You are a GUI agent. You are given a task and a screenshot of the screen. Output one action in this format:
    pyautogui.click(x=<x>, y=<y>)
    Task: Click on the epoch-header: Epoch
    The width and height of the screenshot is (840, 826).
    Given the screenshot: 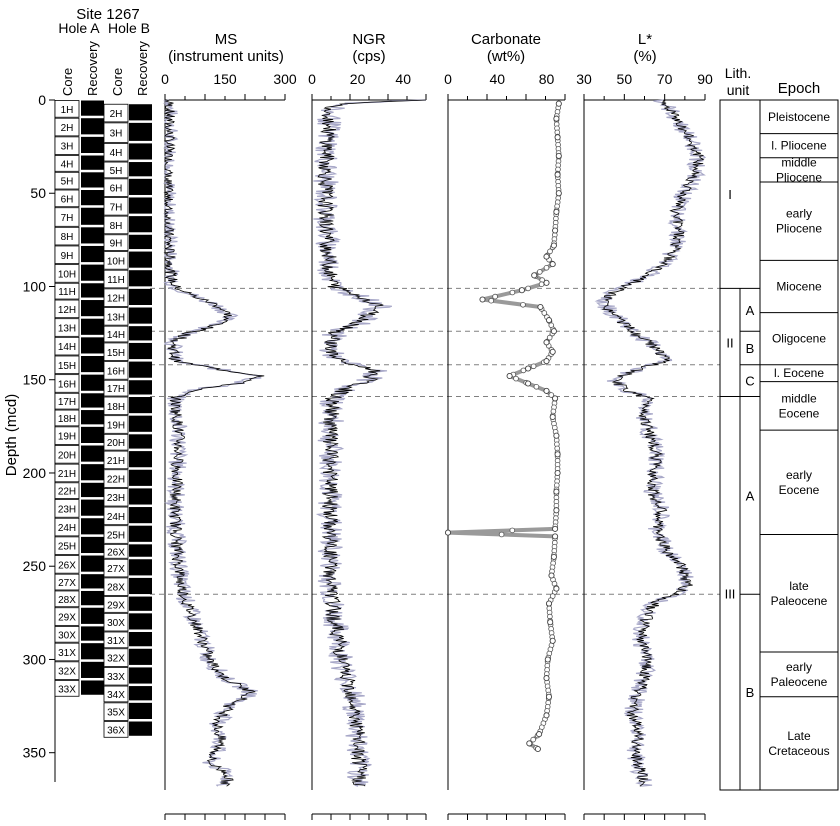 What is the action you would take?
    pyautogui.click(x=799, y=88)
    